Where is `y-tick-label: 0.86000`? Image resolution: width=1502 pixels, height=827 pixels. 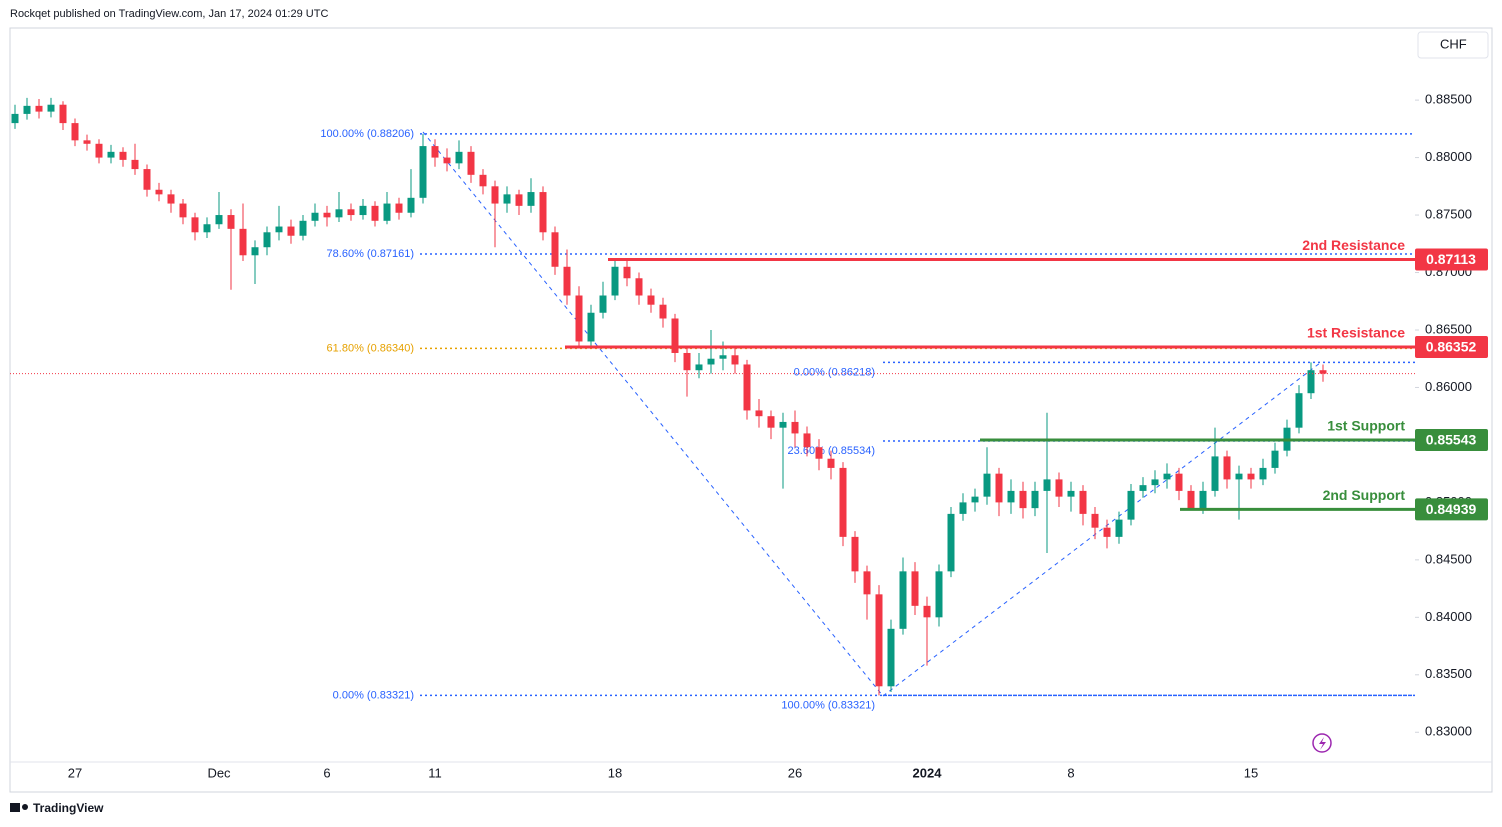 y-tick-label: 0.86000 is located at coordinates (1448, 386).